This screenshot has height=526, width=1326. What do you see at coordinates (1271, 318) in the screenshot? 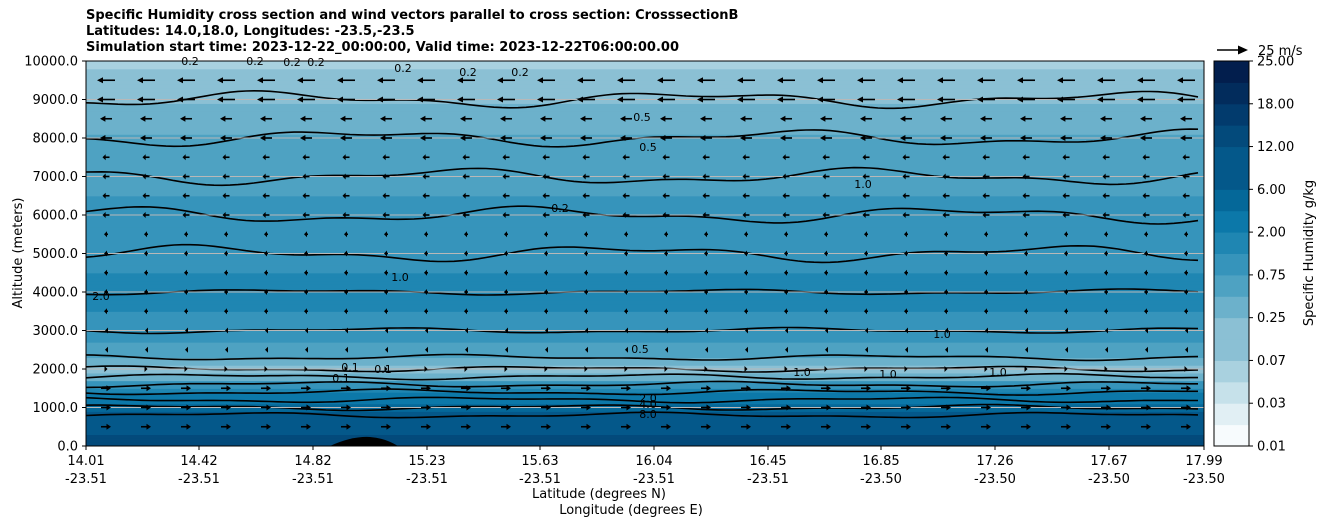
I see `colorbar-tick-label: 0.25` at bounding box center [1271, 318].